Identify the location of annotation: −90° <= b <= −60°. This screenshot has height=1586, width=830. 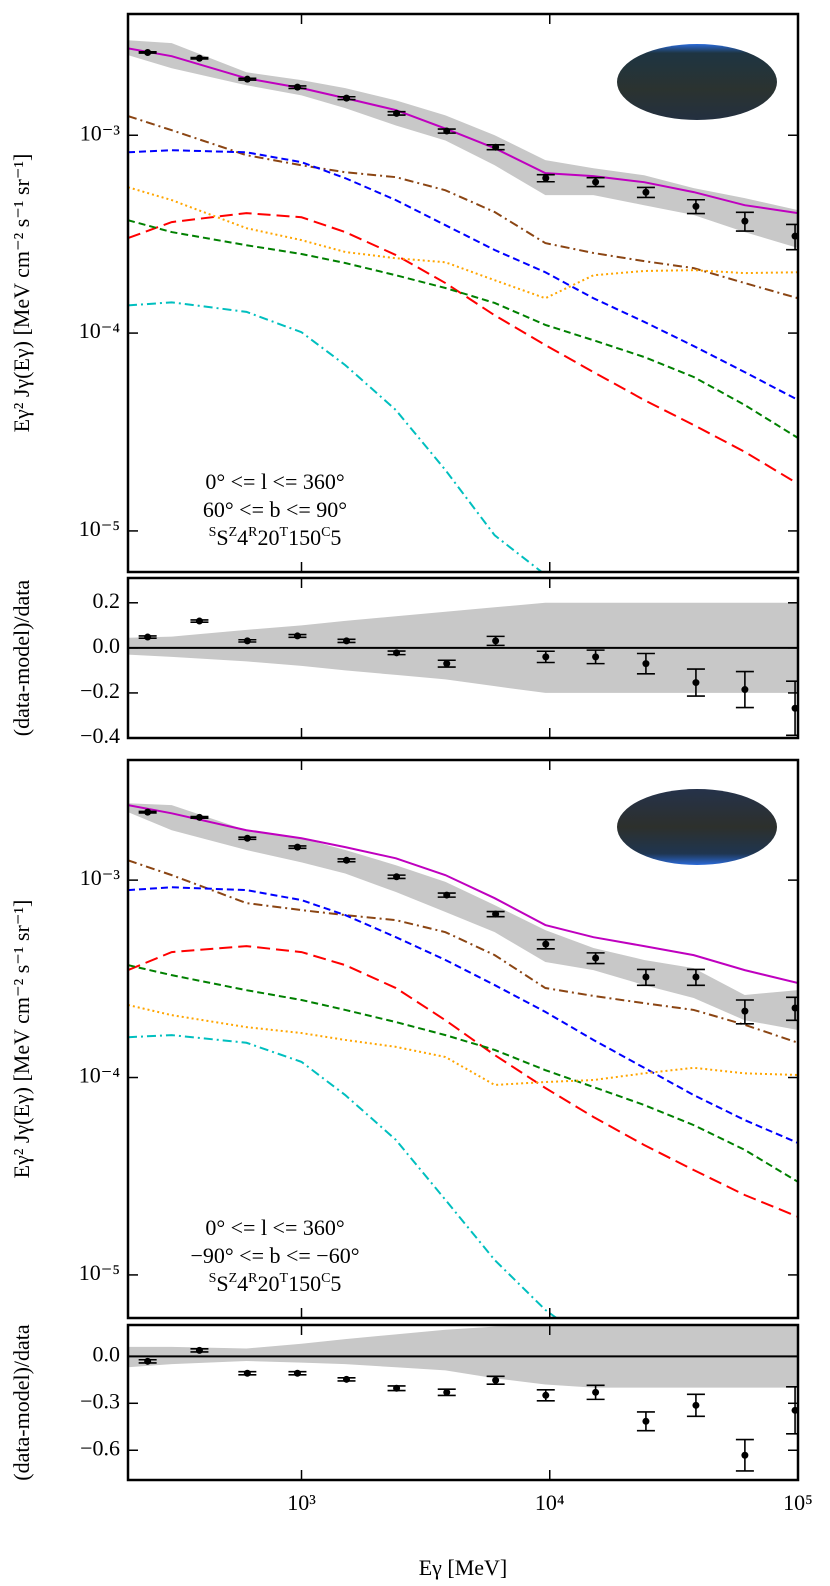
(274, 1255).